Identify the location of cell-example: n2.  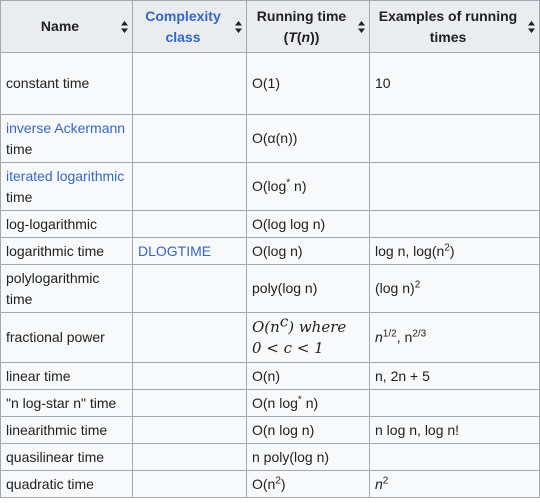
(454, 484).